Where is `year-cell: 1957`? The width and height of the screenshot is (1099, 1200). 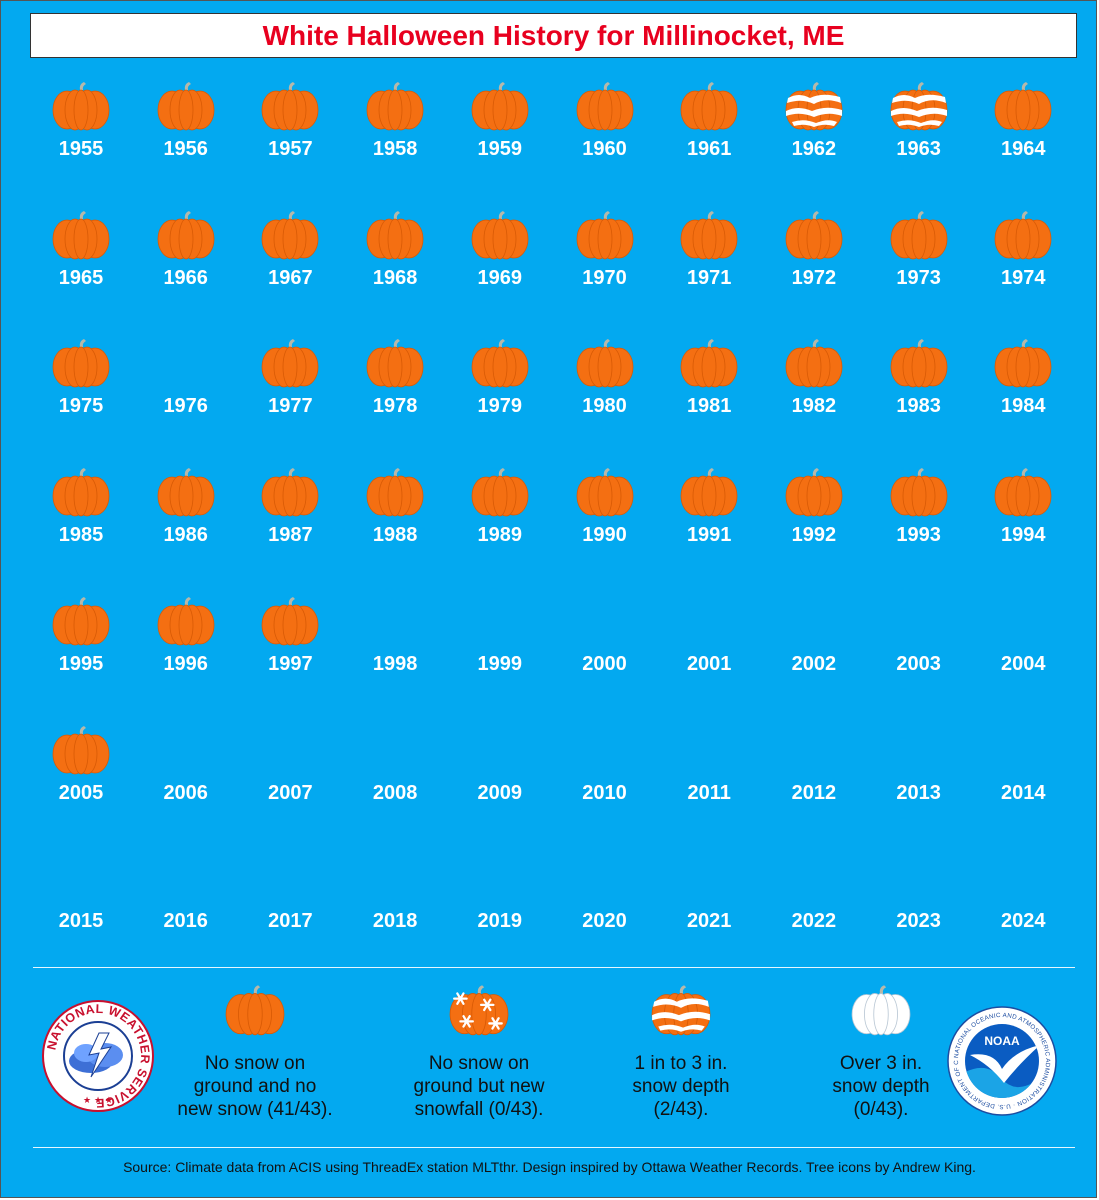 year-cell: 1957 is located at coordinates (290, 145).